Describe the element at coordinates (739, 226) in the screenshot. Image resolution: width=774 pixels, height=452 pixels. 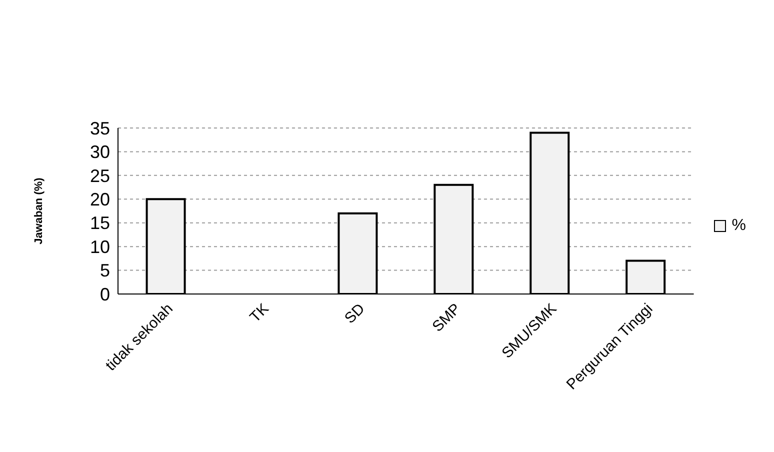
I see `legend-label: %` at that location.